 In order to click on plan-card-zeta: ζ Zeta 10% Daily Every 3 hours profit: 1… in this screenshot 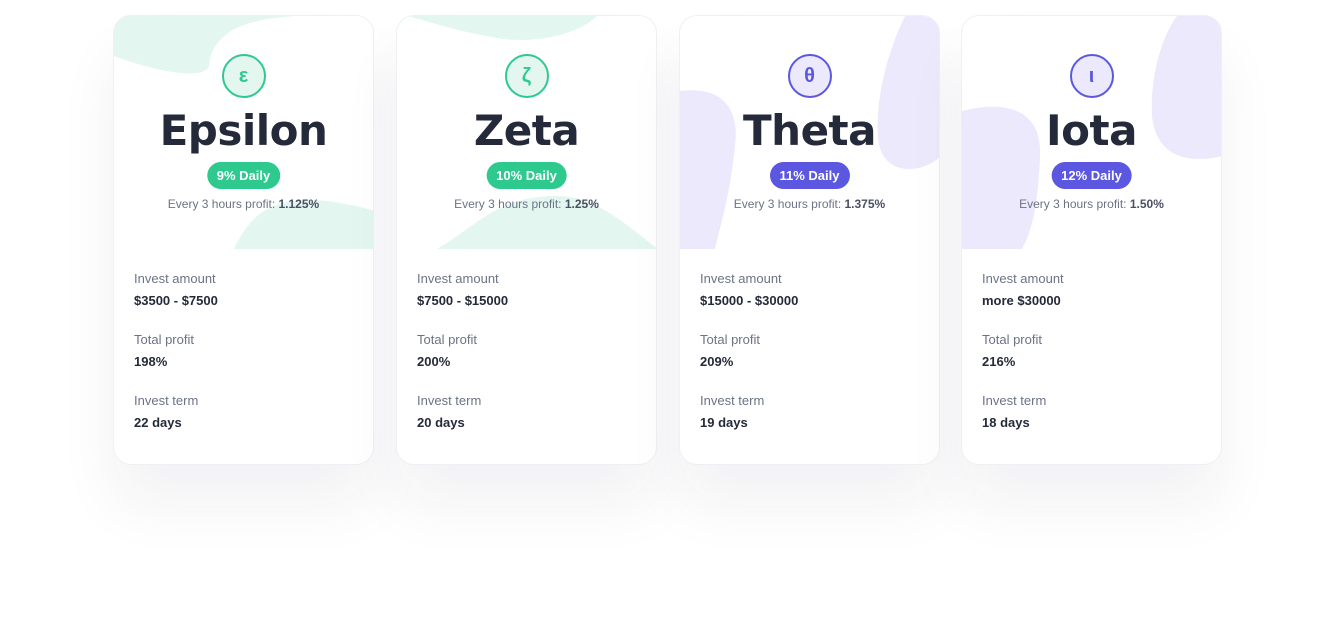, I will do `click(526, 240)`.